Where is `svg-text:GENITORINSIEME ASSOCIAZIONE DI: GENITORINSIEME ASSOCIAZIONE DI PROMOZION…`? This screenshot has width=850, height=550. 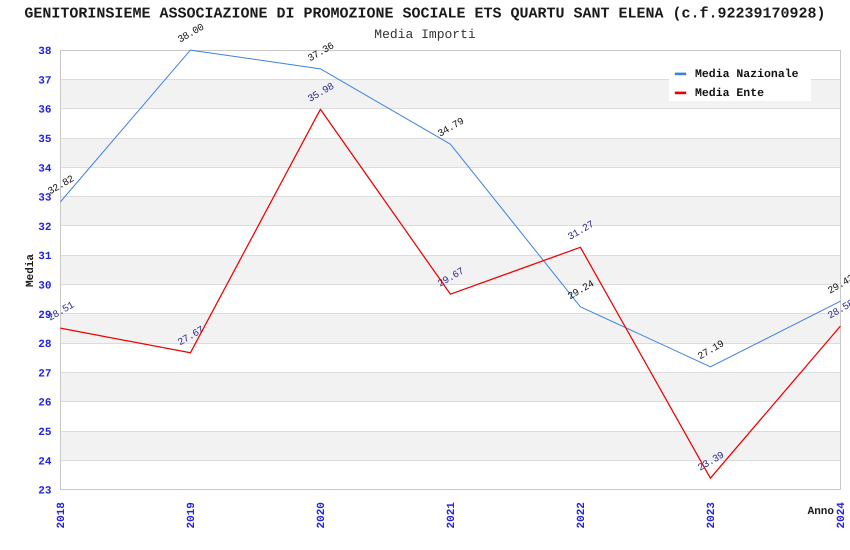 svg-text:GENITORINSIEME ASSOCIAZIONE DI: GENITORINSIEME ASSOCIAZIONE DI PROMOZION… is located at coordinates (424, 14).